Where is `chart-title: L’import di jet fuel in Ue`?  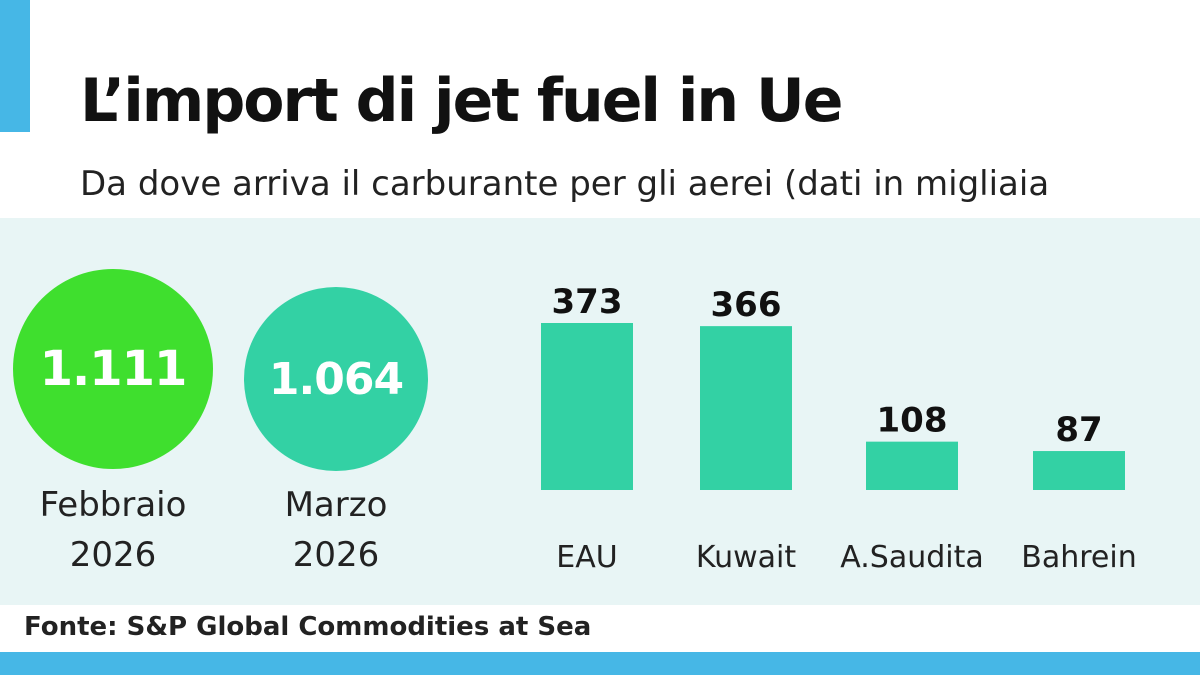
chart-title: L’import di jet fuel in Ue is located at coordinates (461, 101).